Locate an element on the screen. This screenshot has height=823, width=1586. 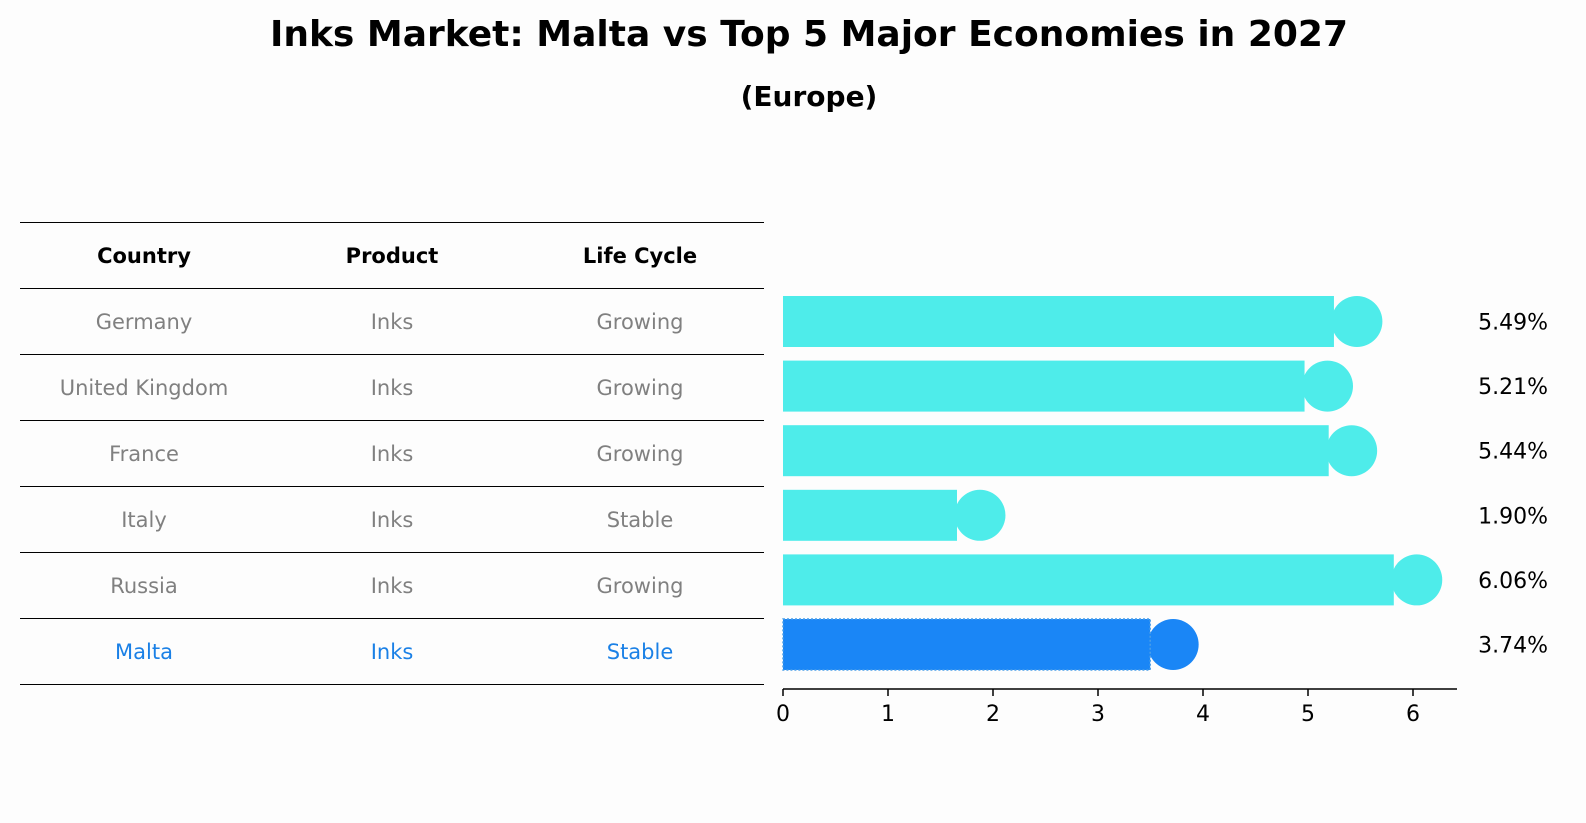
cell-country: United Kingdom is located at coordinates (144, 387).